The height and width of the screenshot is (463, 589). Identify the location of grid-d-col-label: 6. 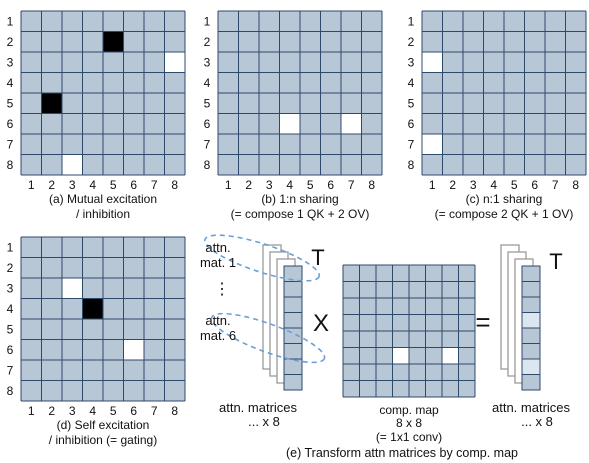
(133, 411).